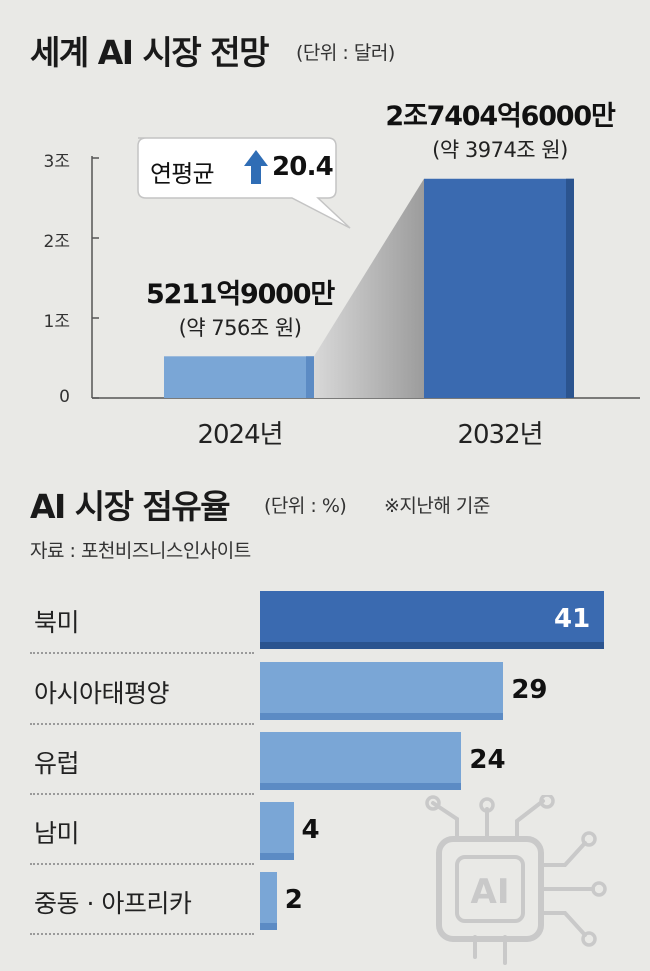 The width and height of the screenshot is (650, 971). Describe the element at coordinates (57, 833) in the screenshot. I see `region-label: 남미` at that location.